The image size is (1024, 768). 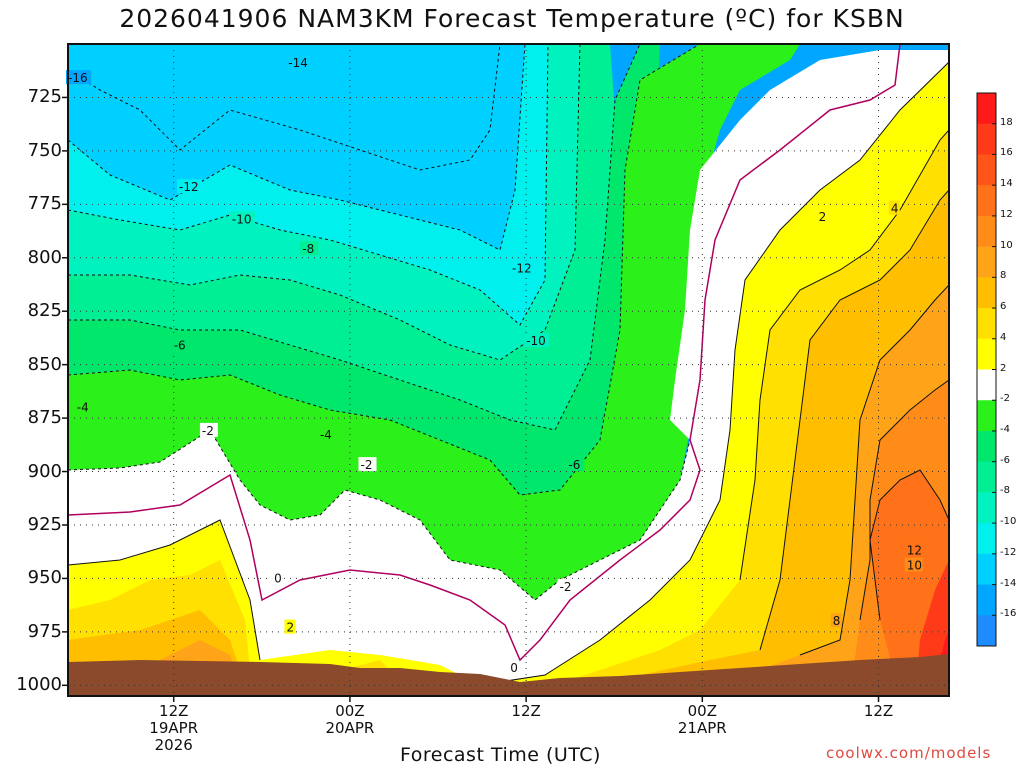 I want to click on contour-label: -14, so click(x=298, y=63).